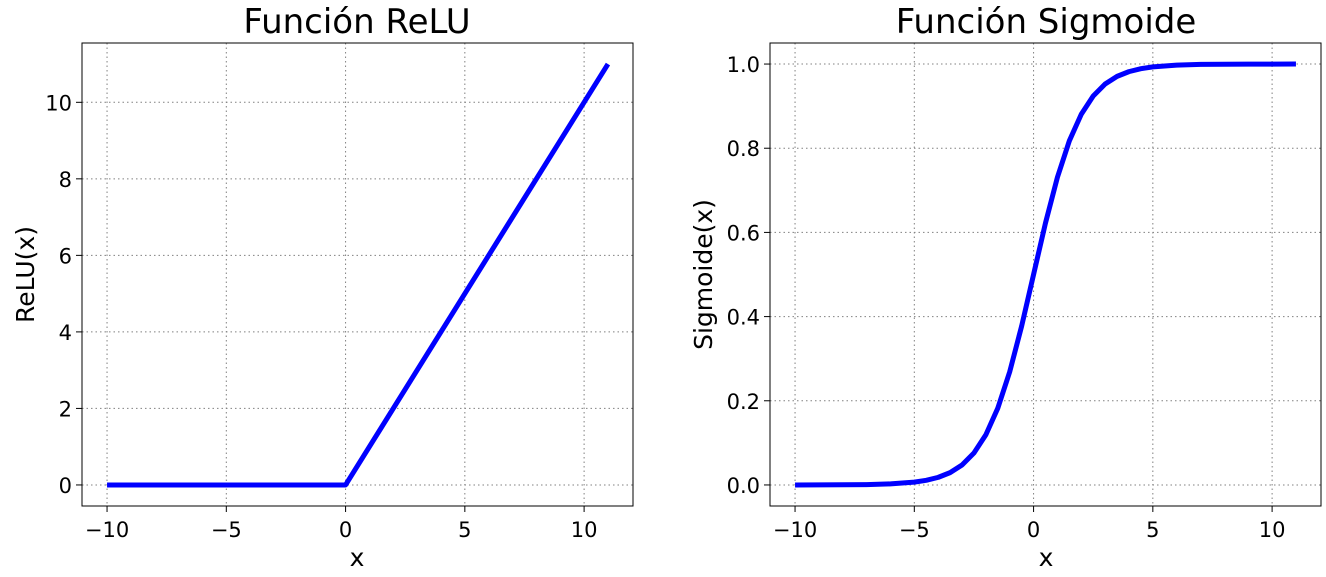 The width and height of the screenshot is (1326, 577). What do you see at coordinates (743, 65) in the screenshot?
I see `y-tick-label: 1.0` at bounding box center [743, 65].